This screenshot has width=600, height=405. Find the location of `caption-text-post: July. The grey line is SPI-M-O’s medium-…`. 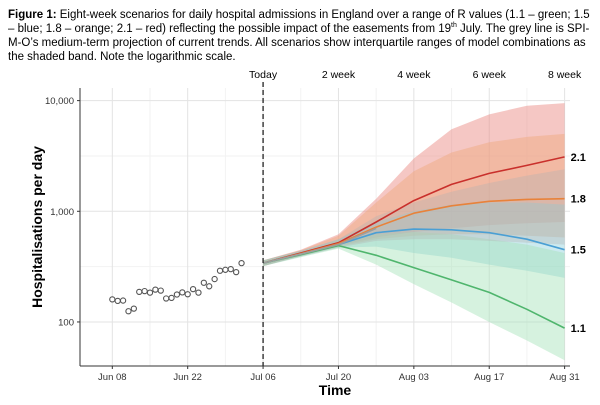

caption-text-post: July. The grey line is SPI-M-O’s medium-… is located at coordinates (299, 43).